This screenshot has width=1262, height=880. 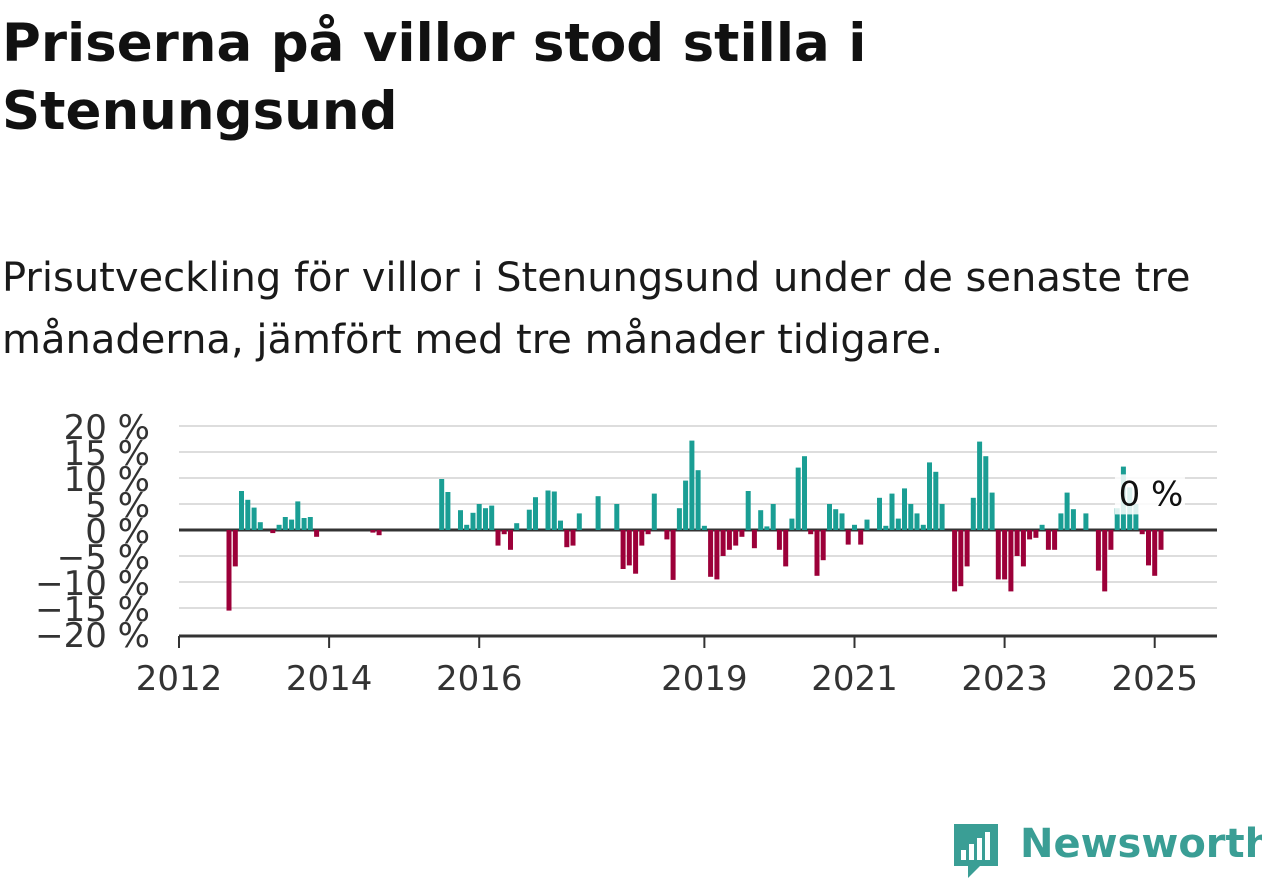 I want to click on y-tick-label: −10 %, so click(x=92, y=584).